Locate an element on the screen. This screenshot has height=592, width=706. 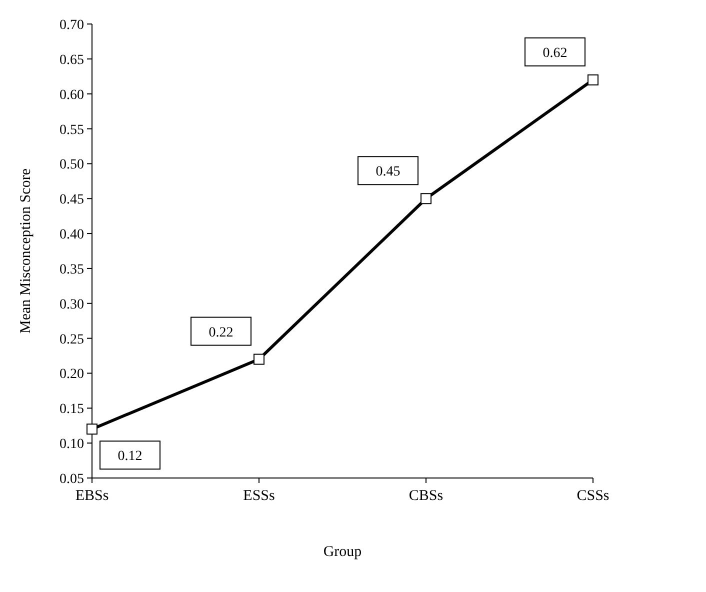
data-label: 0.12 is located at coordinates (130, 456).